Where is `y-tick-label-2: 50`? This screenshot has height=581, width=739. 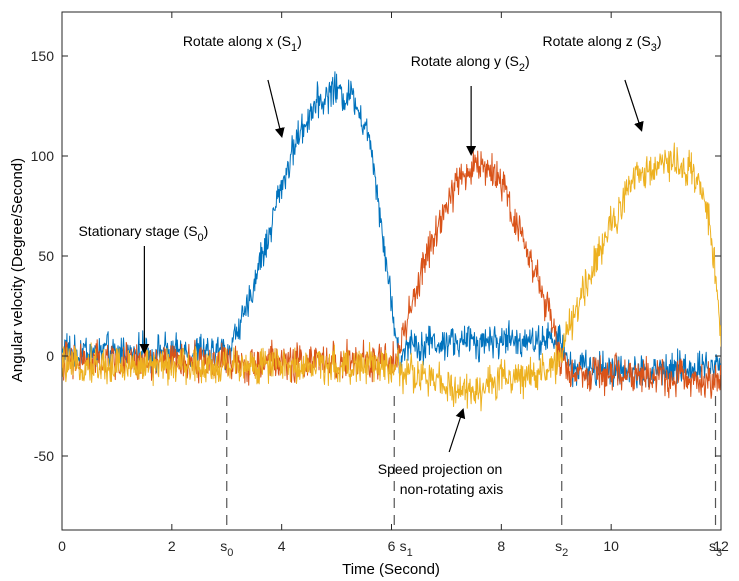 y-tick-label-2: 50 is located at coordinates (46, 256).